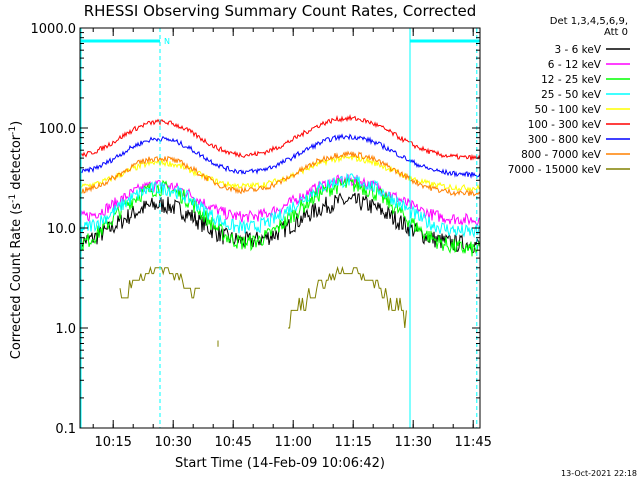  What do you see at coordinates (16, 123) in the screenshot?
I see `ylabel-part-3: )` at bounding box center [16, 123].